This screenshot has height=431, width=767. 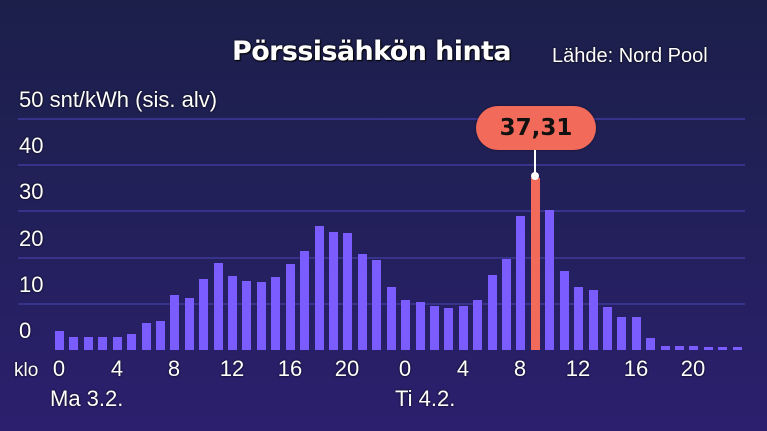 I want to click on callout-stem, so click(x=535, y=163).